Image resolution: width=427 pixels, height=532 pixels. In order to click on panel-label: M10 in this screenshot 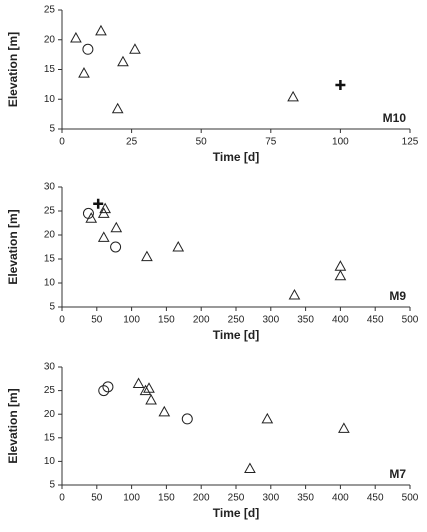, I will do `click(395, 118)`.